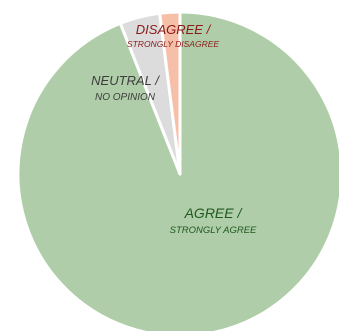 The height and width of the screenshot is (331, 339). I want to click on disagree-label-sub: STRONGLY DISAGREE, so click(173, 44).